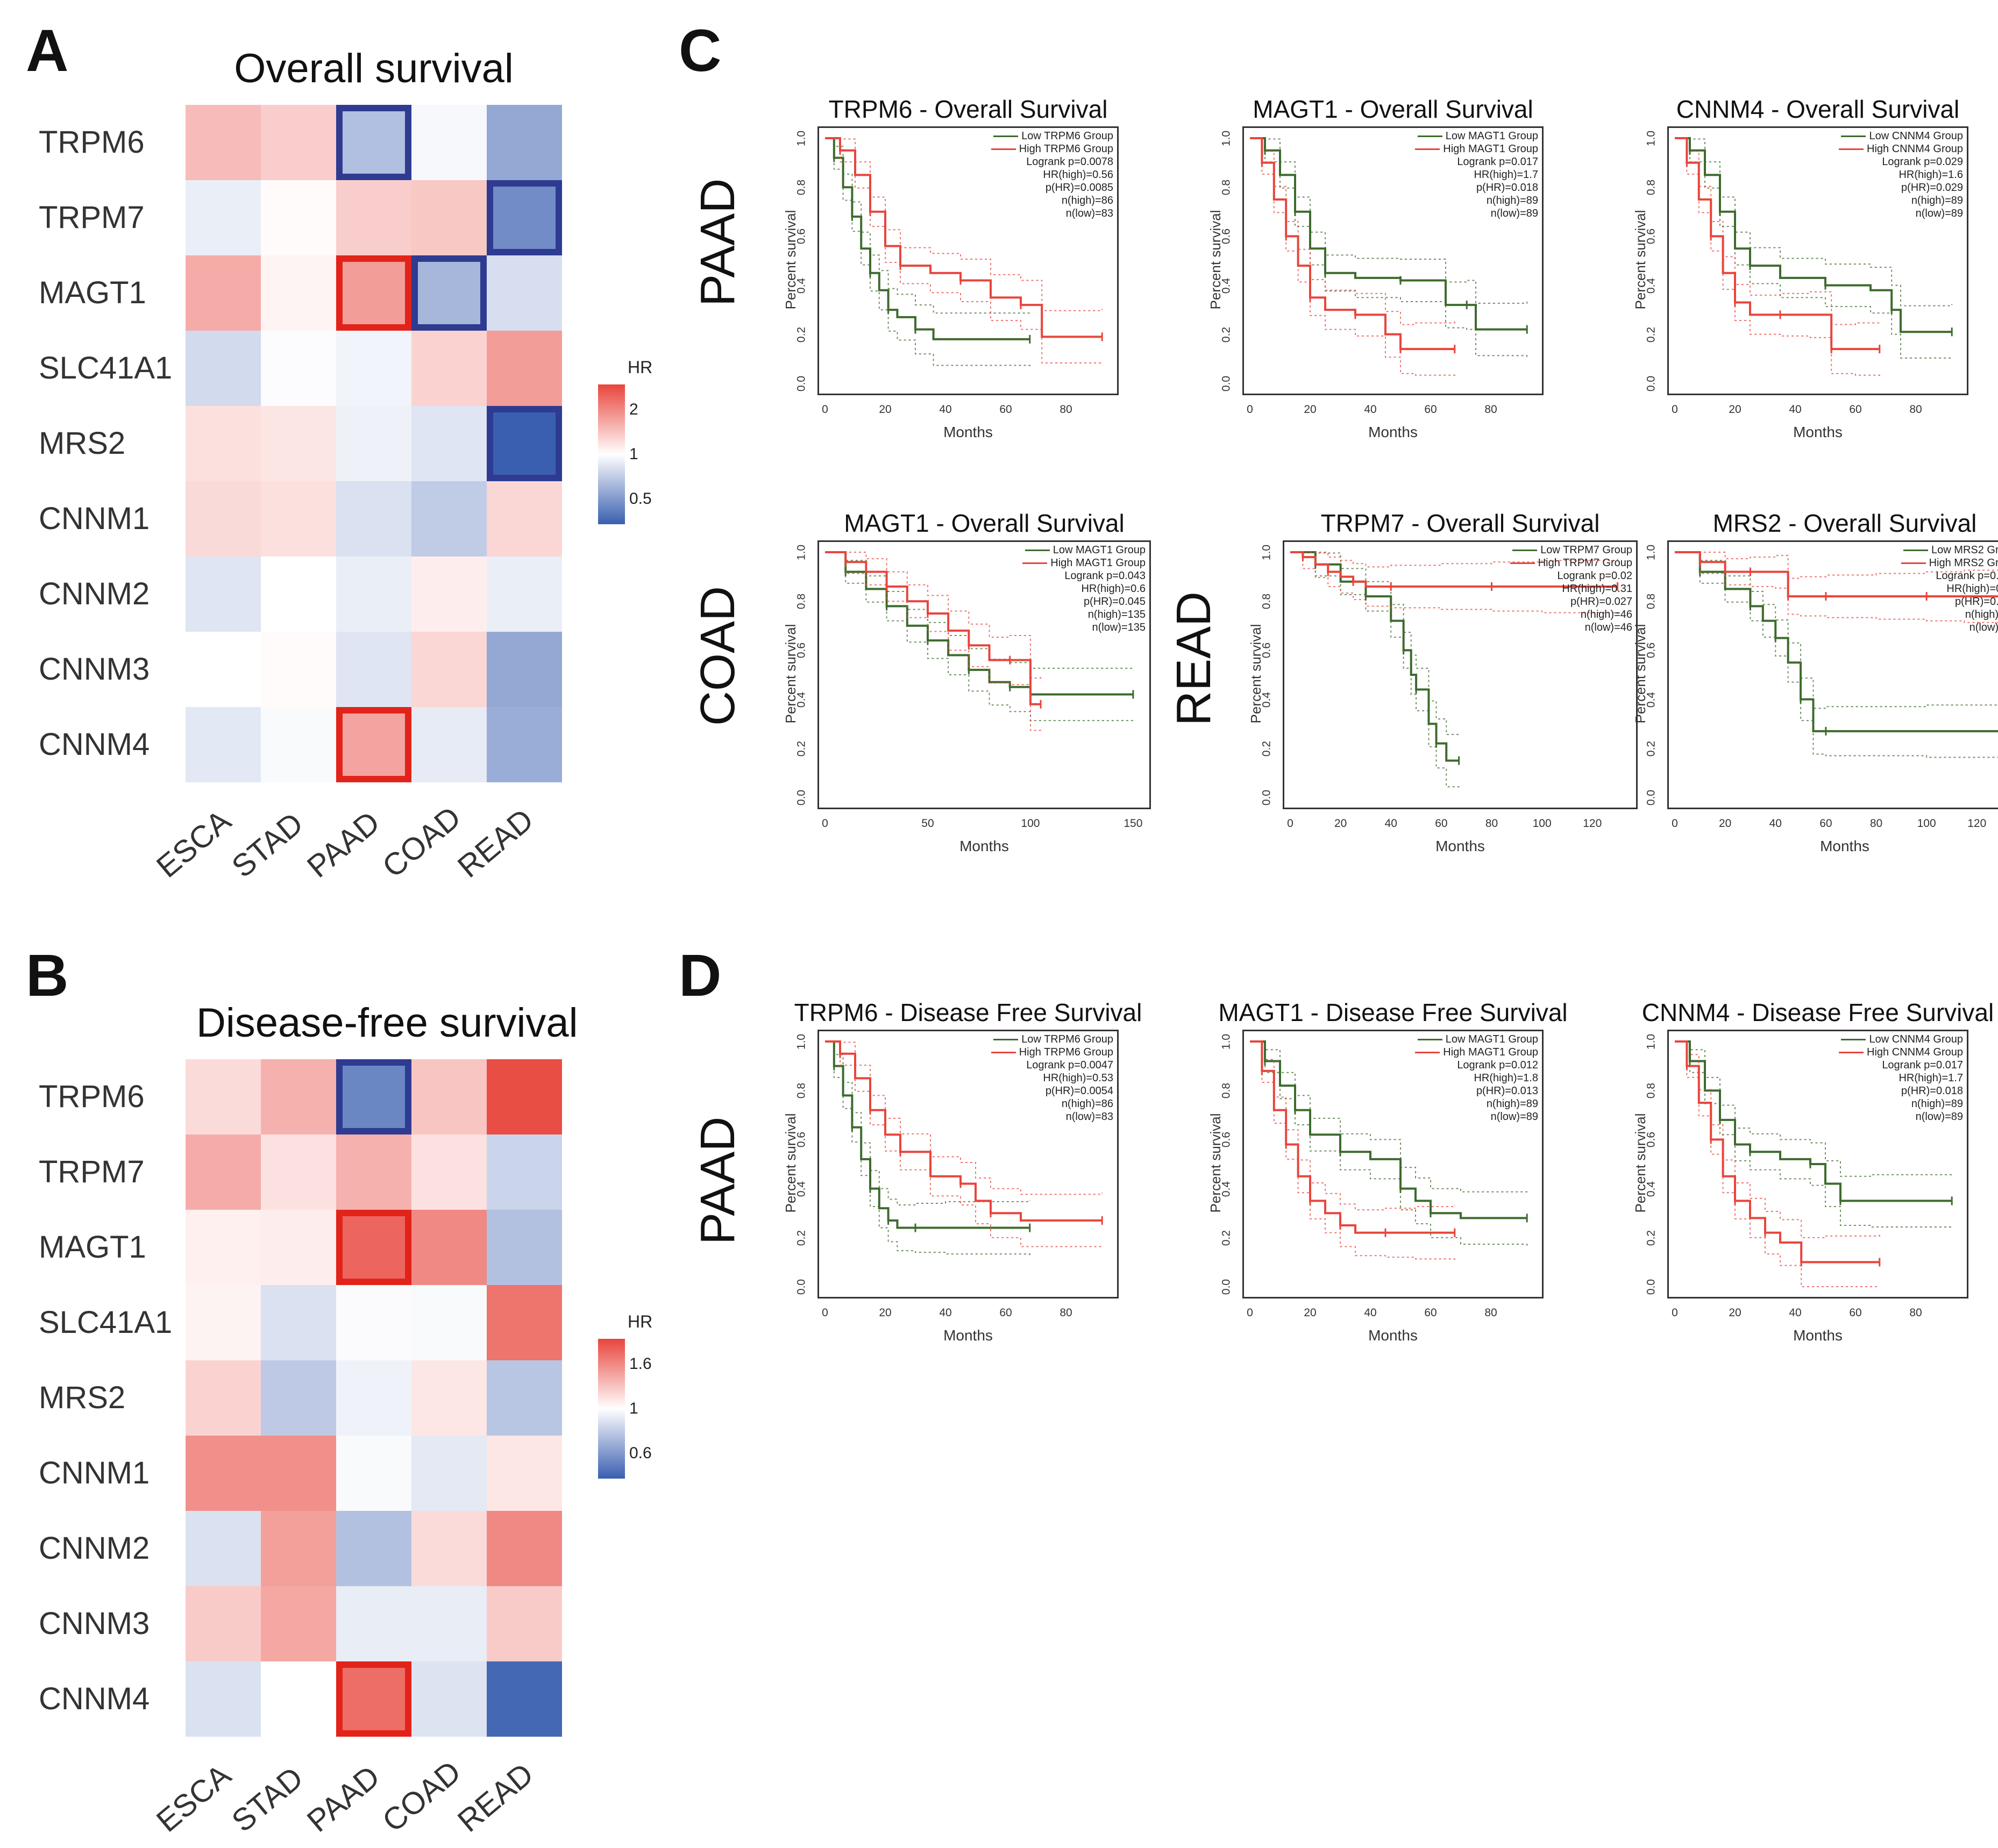  I want to click on km-legend-text: n(high)=135, so click(1116, 614).